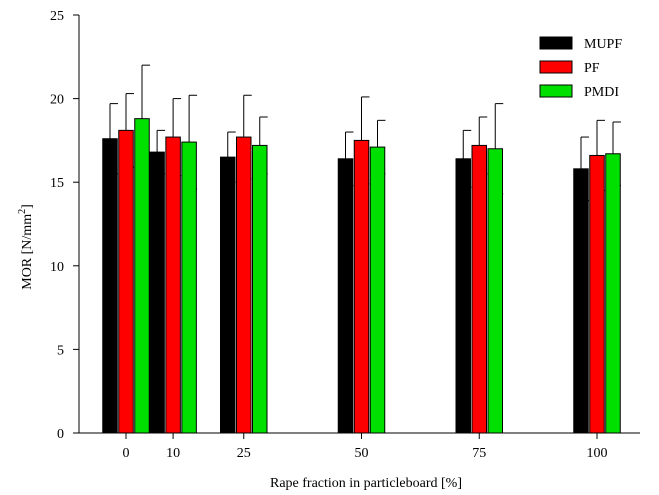  What do you see at coordinates (244, 453) in the screenshot?
I see `x-tick-label-25: 25` at bounding box center [244, 453].